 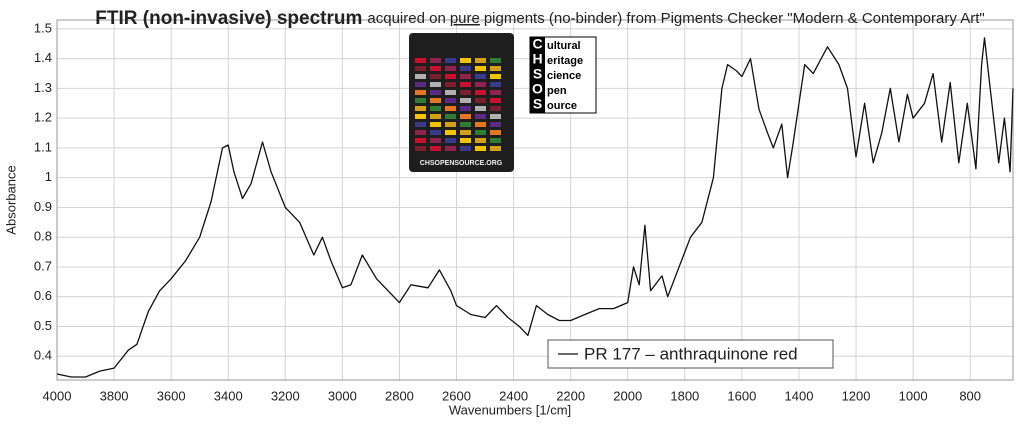 I want to click on y-tick-label: 1.2, so click(x=43, y=117).